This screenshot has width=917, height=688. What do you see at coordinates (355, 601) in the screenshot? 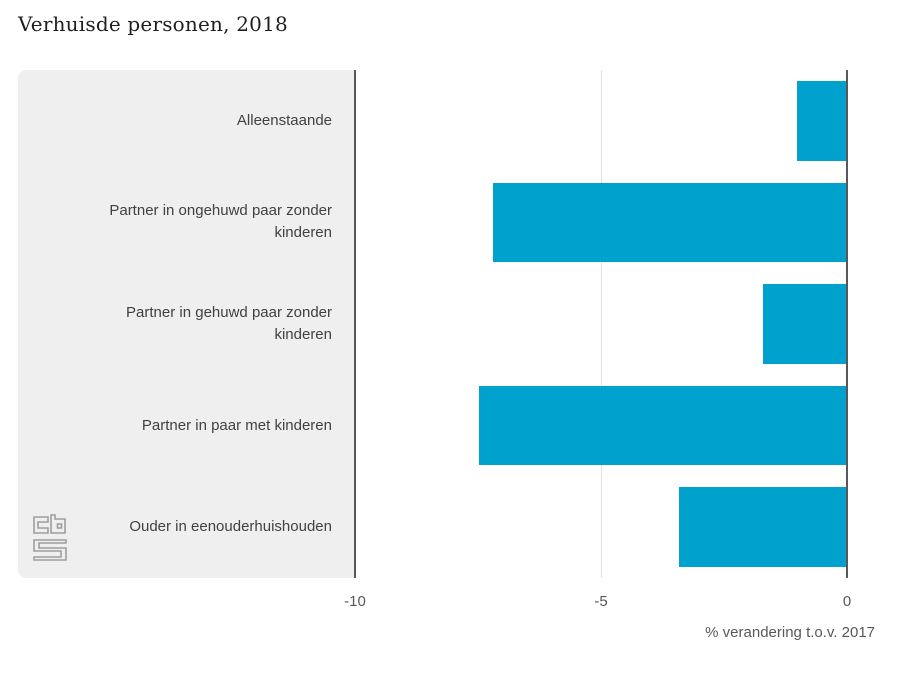
I see `x-tick-label: -10` at bounding box center [355, 601].